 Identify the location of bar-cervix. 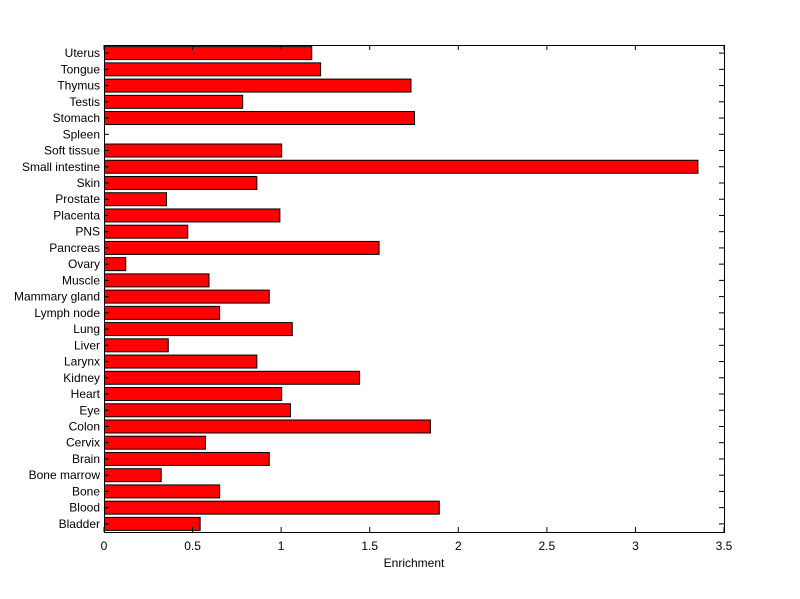
(155, 442).